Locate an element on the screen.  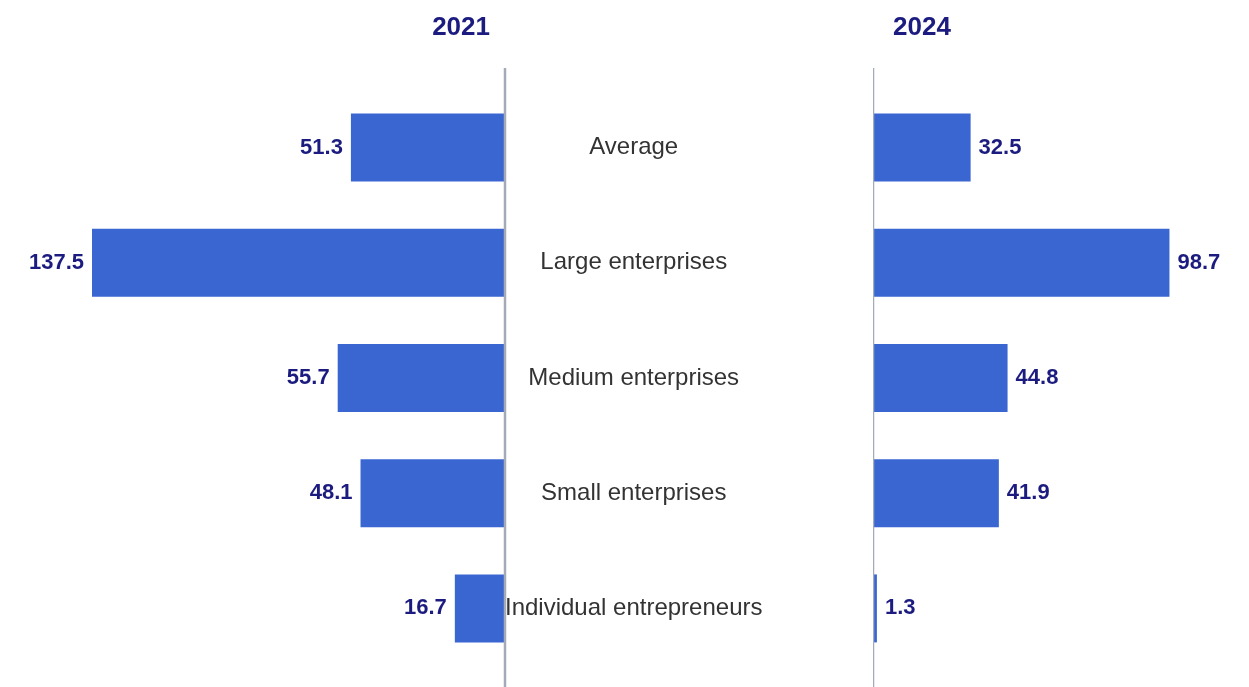
chart-title: 2024 is located at coordinates (922, 26).